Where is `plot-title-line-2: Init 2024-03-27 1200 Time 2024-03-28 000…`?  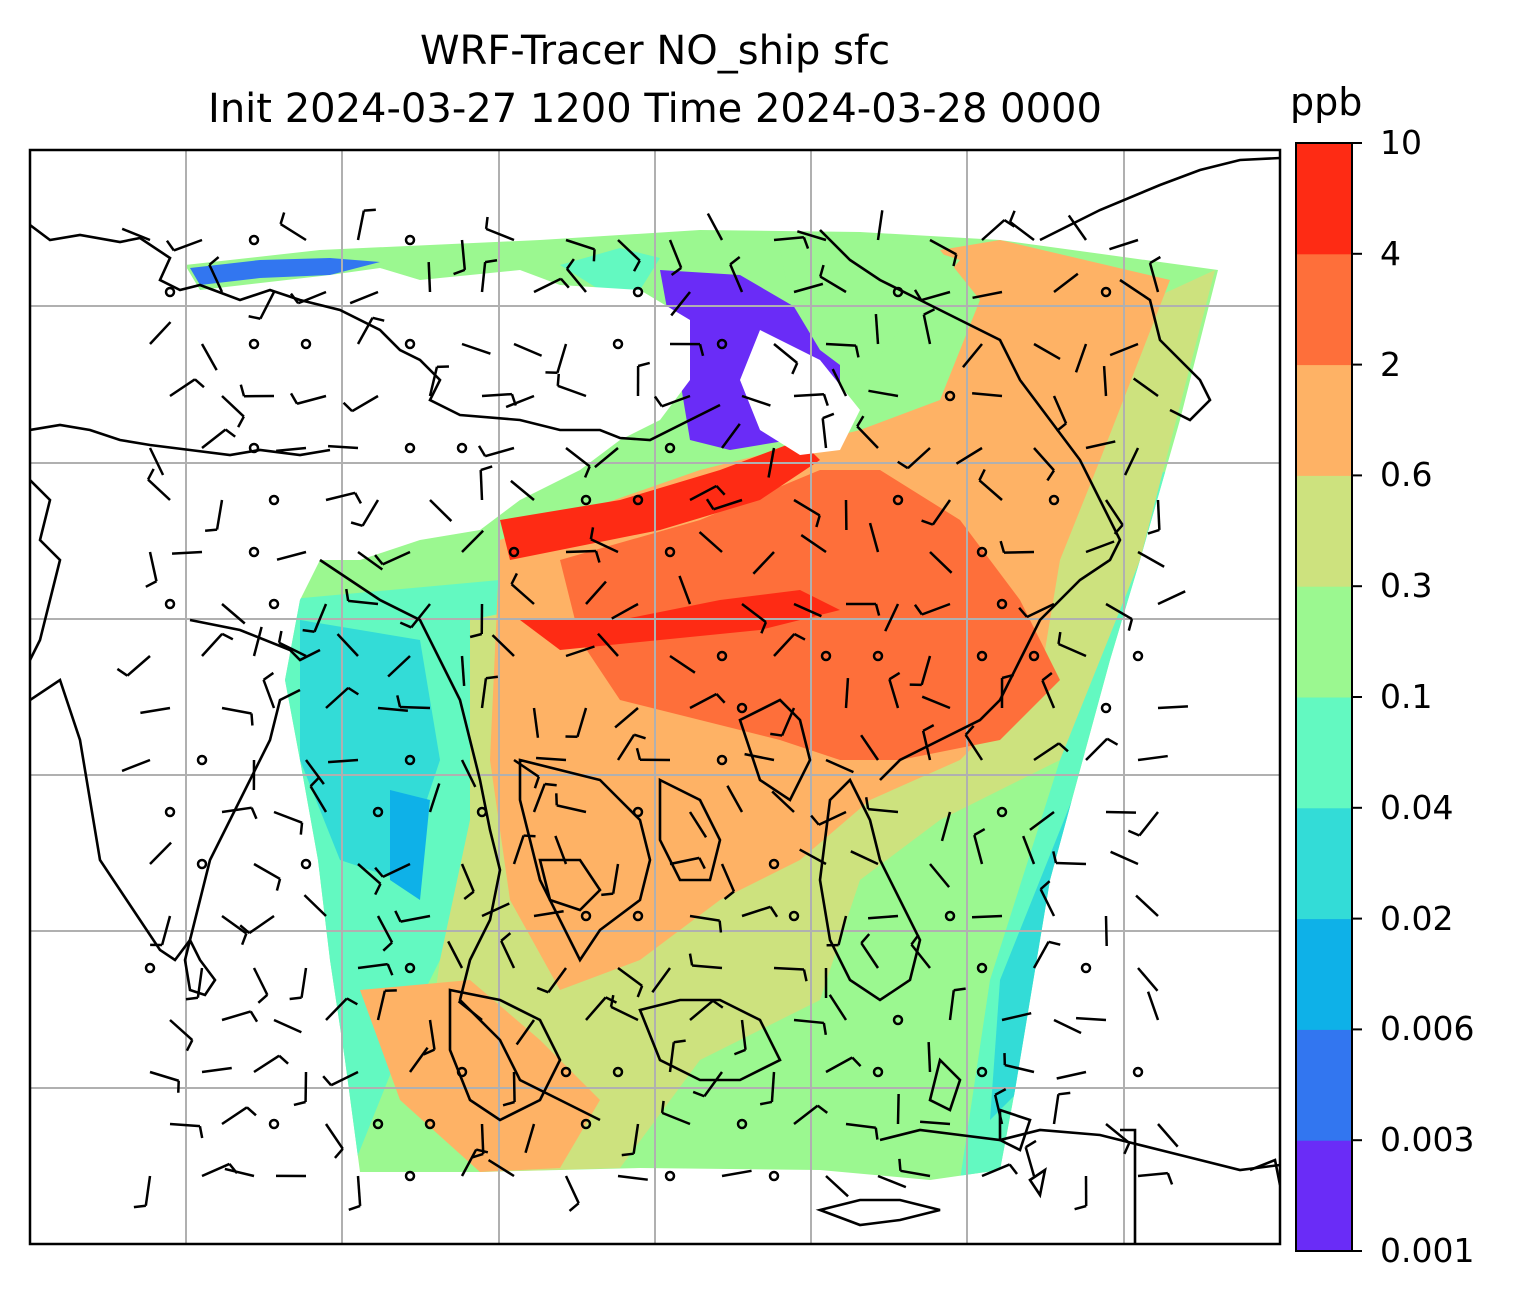
plot-title-line-2: Init 2024-03-27 1200 Time 2024-03-28 000… is located at coordinates (655, 109).